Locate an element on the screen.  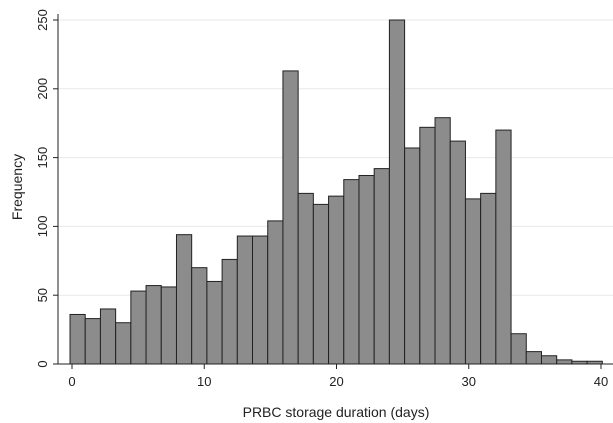
x-tick-label: 0 is located at coordinates (71, 381).